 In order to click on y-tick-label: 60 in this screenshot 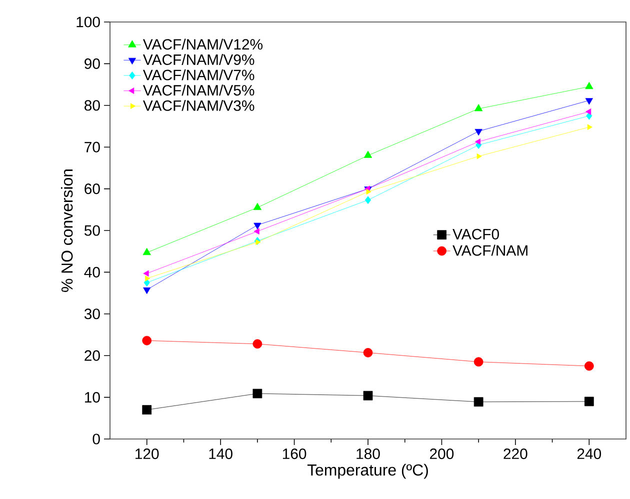, I will do `click(92, 189)`.